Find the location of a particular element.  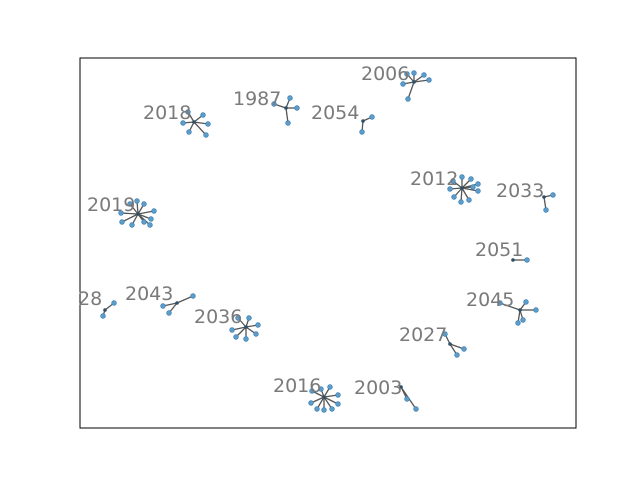

cluster-label: 2043 is located at coordinates (149, 294).